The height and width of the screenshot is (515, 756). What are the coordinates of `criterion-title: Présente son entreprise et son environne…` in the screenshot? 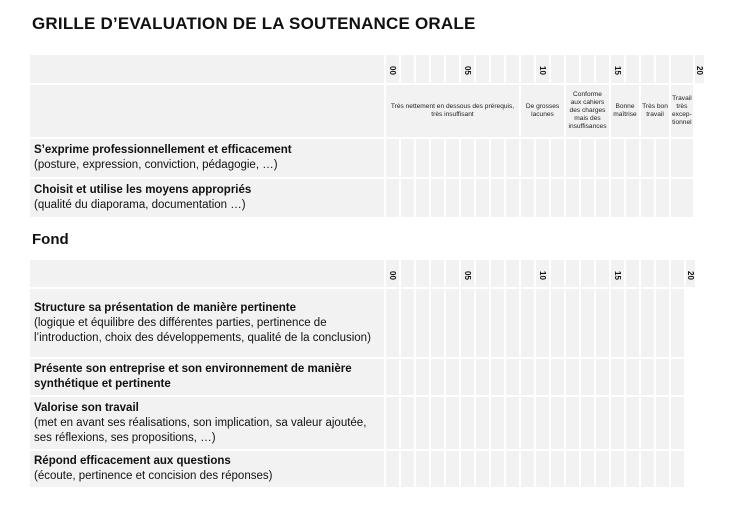 It's located at (193, 376).